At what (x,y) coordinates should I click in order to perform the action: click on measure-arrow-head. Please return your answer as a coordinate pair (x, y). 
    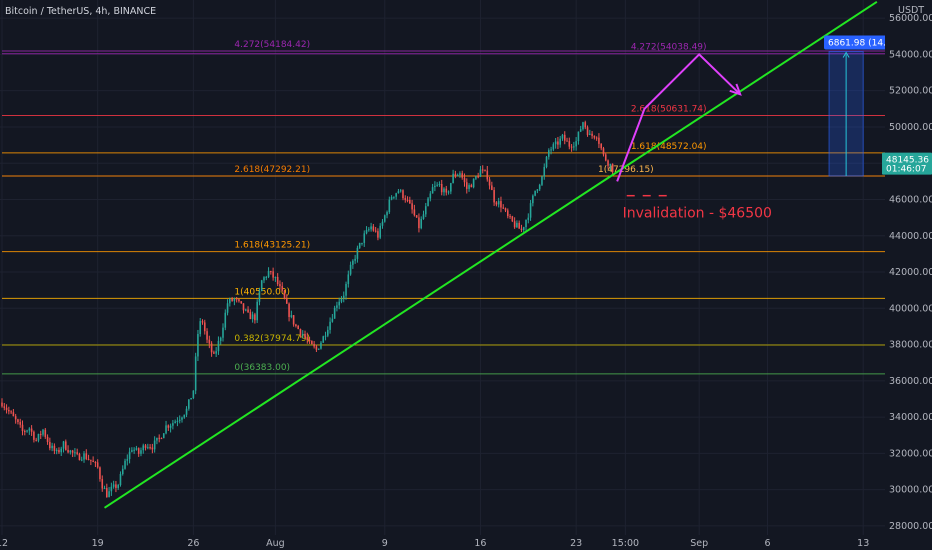
    Looking at the image, I should click on (846, 54).